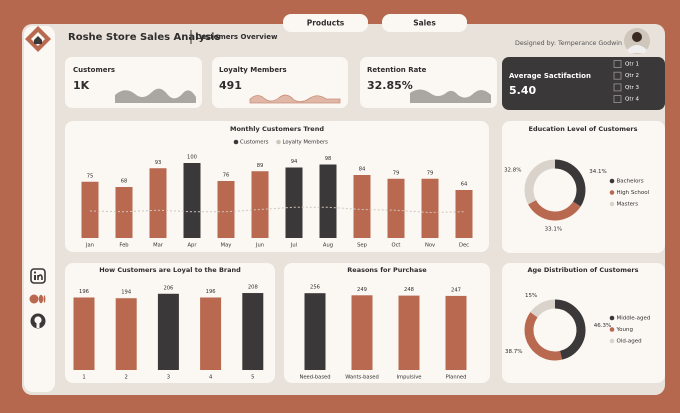 This screenshot has width=680, height=413. Describe the element at coordinates (314, 378) in the screenshot. I see `x-tick-label: Need-based` at that location.